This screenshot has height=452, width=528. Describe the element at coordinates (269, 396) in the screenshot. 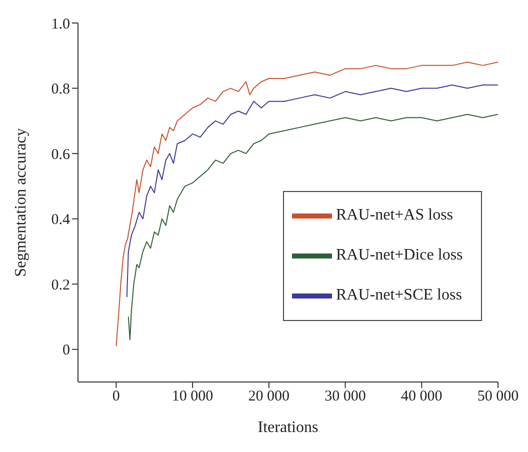

I see `x-tick-label: 20 000` at that location.